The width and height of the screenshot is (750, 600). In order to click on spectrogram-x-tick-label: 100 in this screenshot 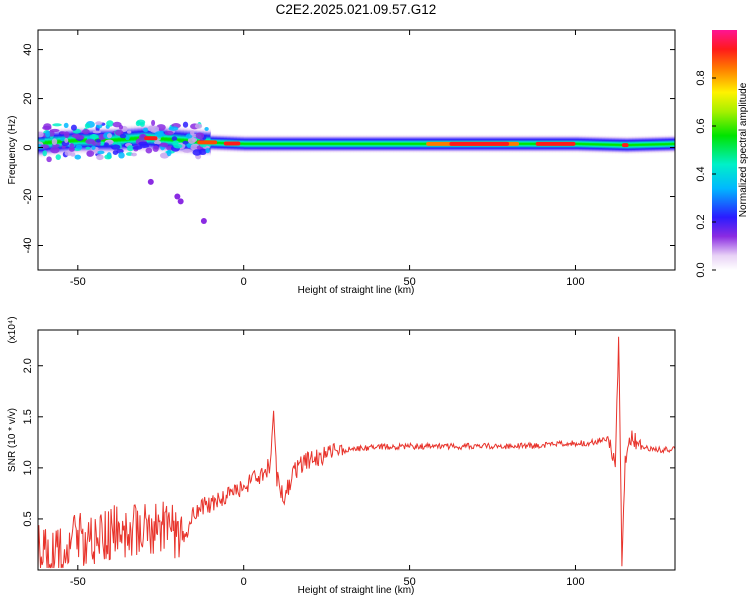, I will do `click(575, 282)`.